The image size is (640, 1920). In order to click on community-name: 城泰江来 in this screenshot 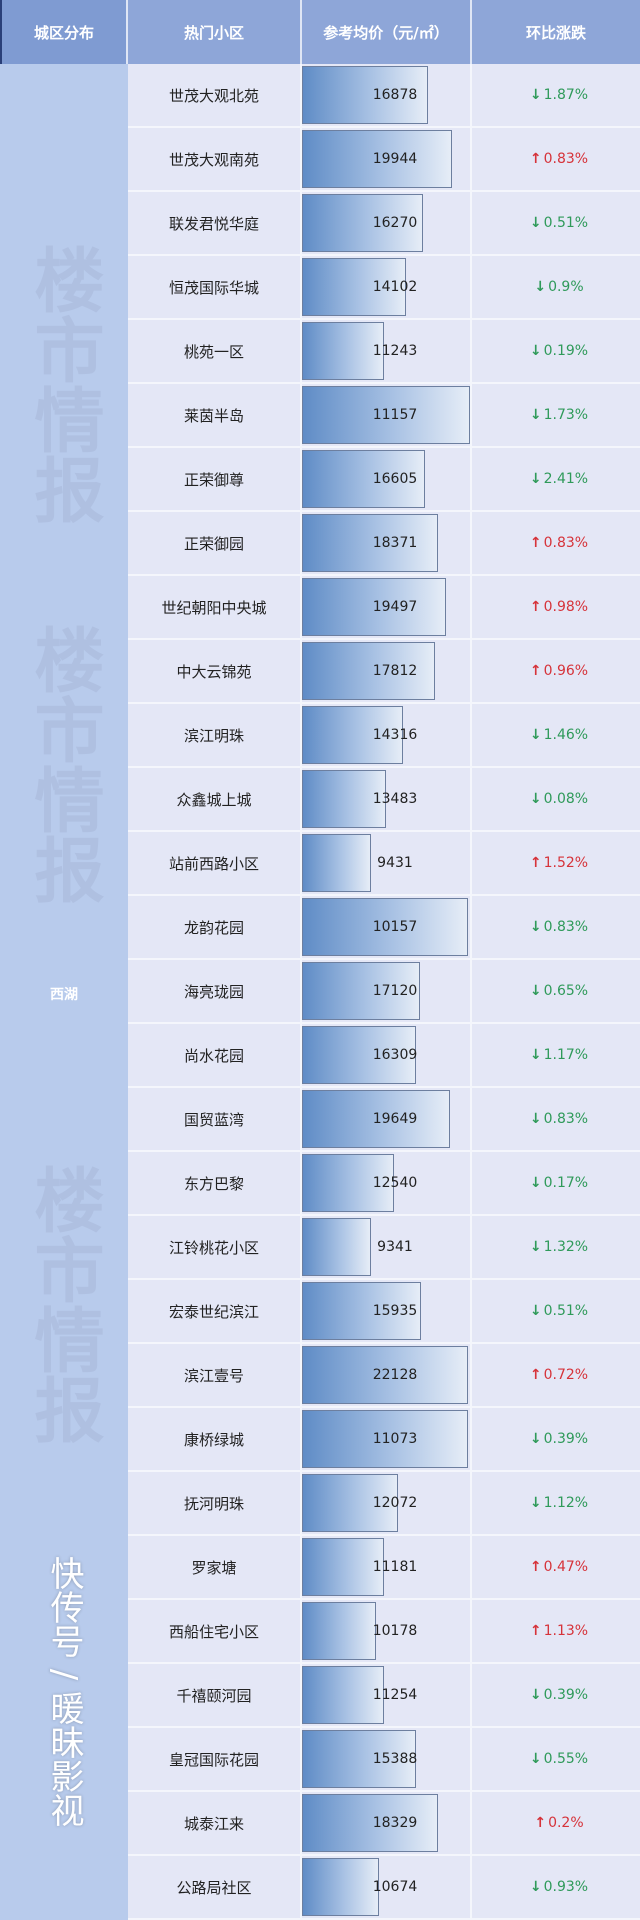, I will do `click(215, 1823)`.